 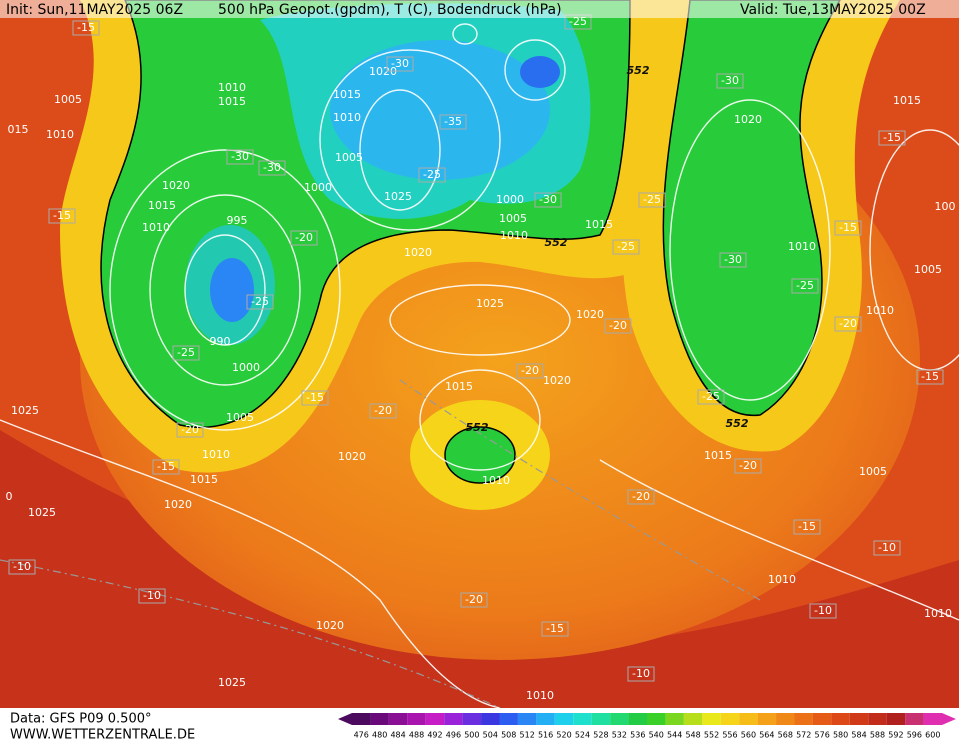 I want to click on scale-label: 532, so click(x=619, y=735).